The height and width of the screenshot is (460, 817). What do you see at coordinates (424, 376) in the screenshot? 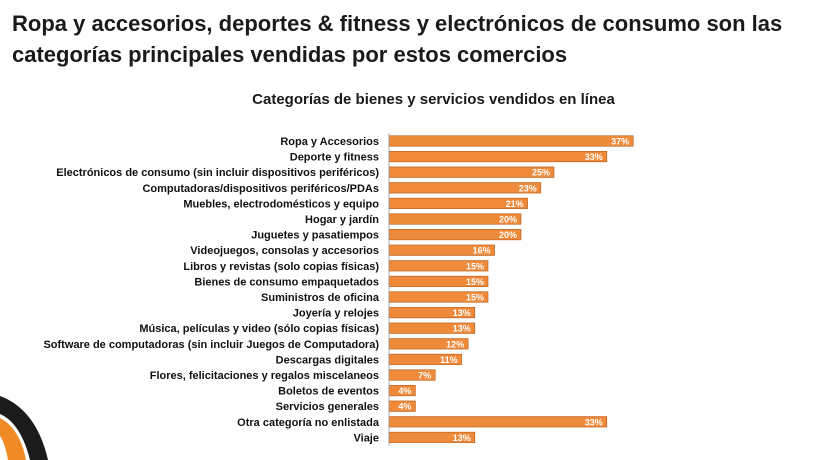
I see `value-label: 7%` at bounding box center [424, 376].